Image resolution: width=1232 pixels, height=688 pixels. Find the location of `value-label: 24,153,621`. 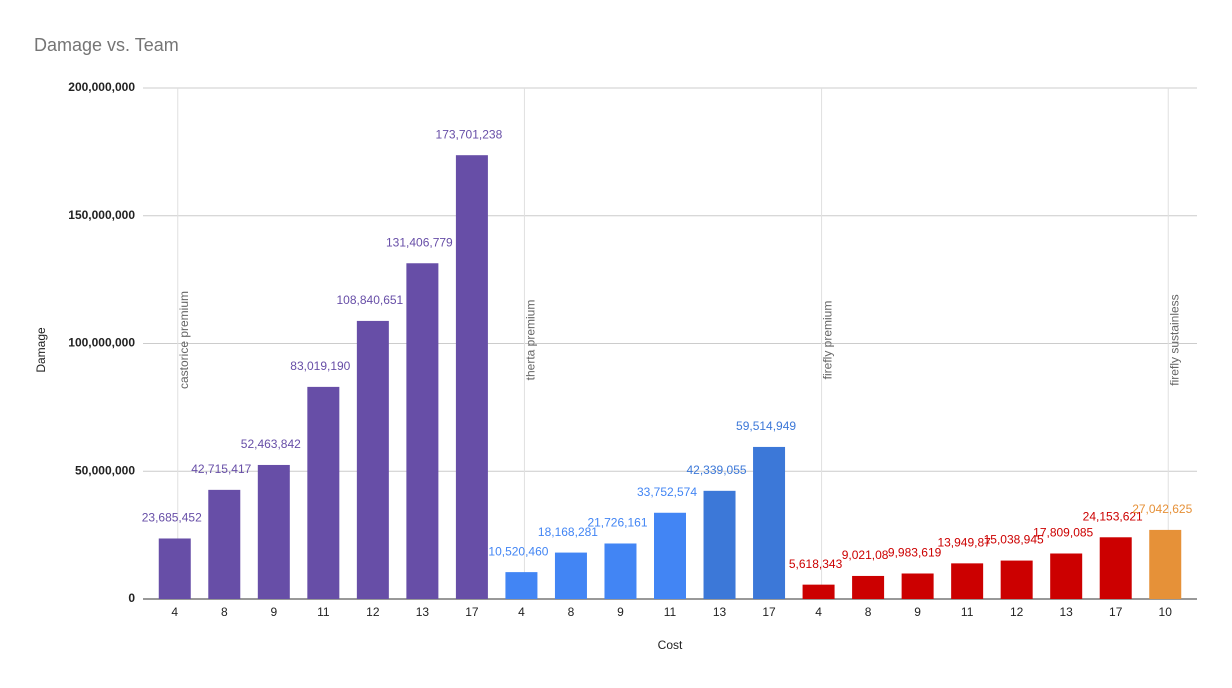

value-label: 24,153,621 is located at coordinates (1113, 516).